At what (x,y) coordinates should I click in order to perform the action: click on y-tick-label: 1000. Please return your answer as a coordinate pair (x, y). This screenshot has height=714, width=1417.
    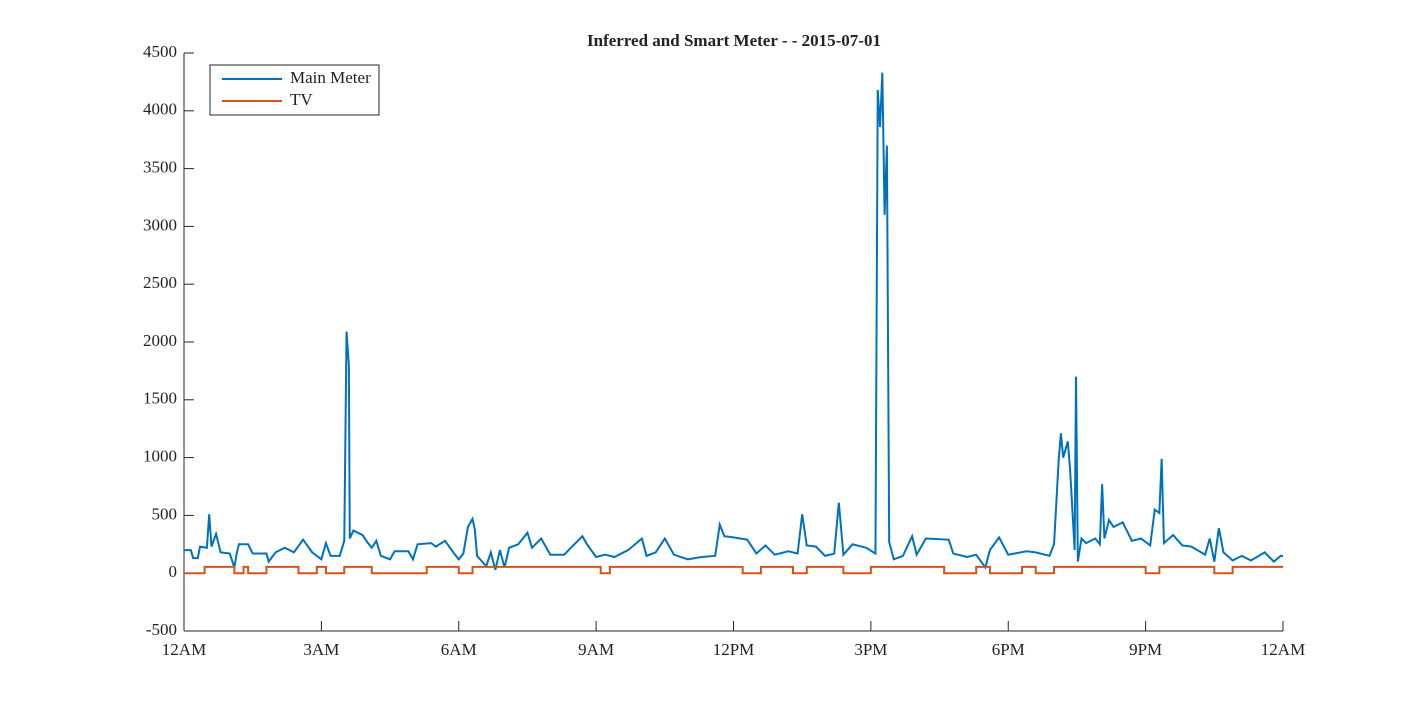
    Looking at the image, I should click on (160, 456).